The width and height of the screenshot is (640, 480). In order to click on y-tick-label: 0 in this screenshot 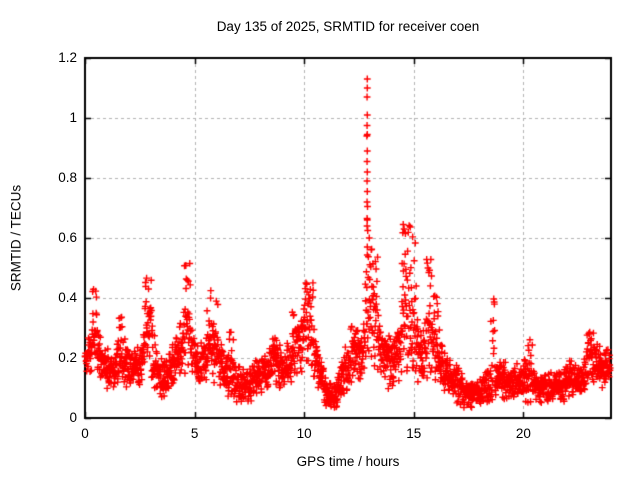, I will do `click(73, 417)`.